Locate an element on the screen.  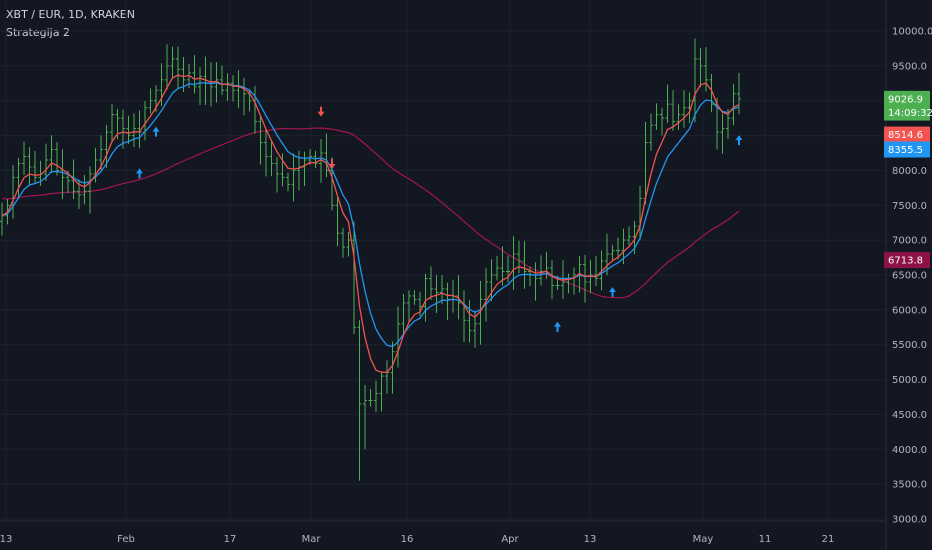
price-tick-label: 9500.0 is located at coordinates (909, 66).